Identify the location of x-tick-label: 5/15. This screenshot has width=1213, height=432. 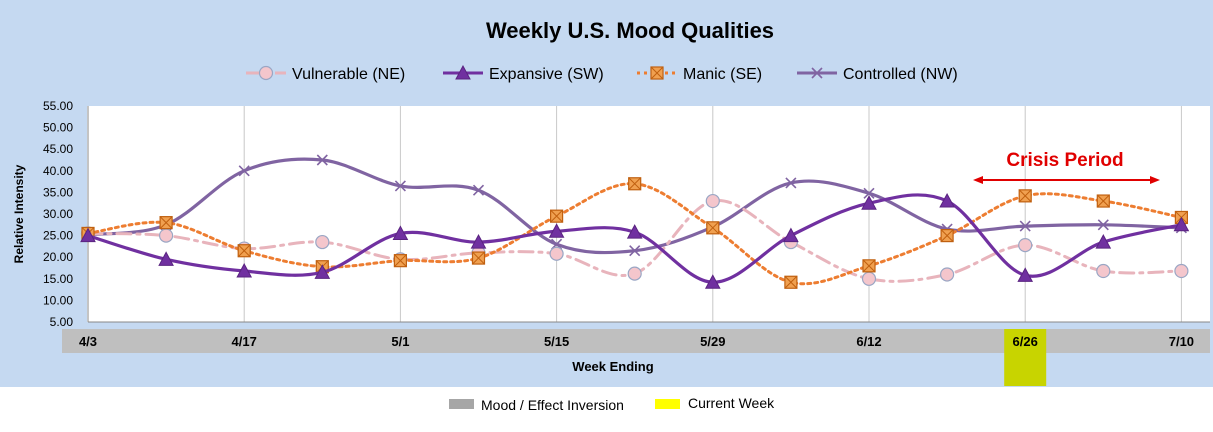
(556, 341).